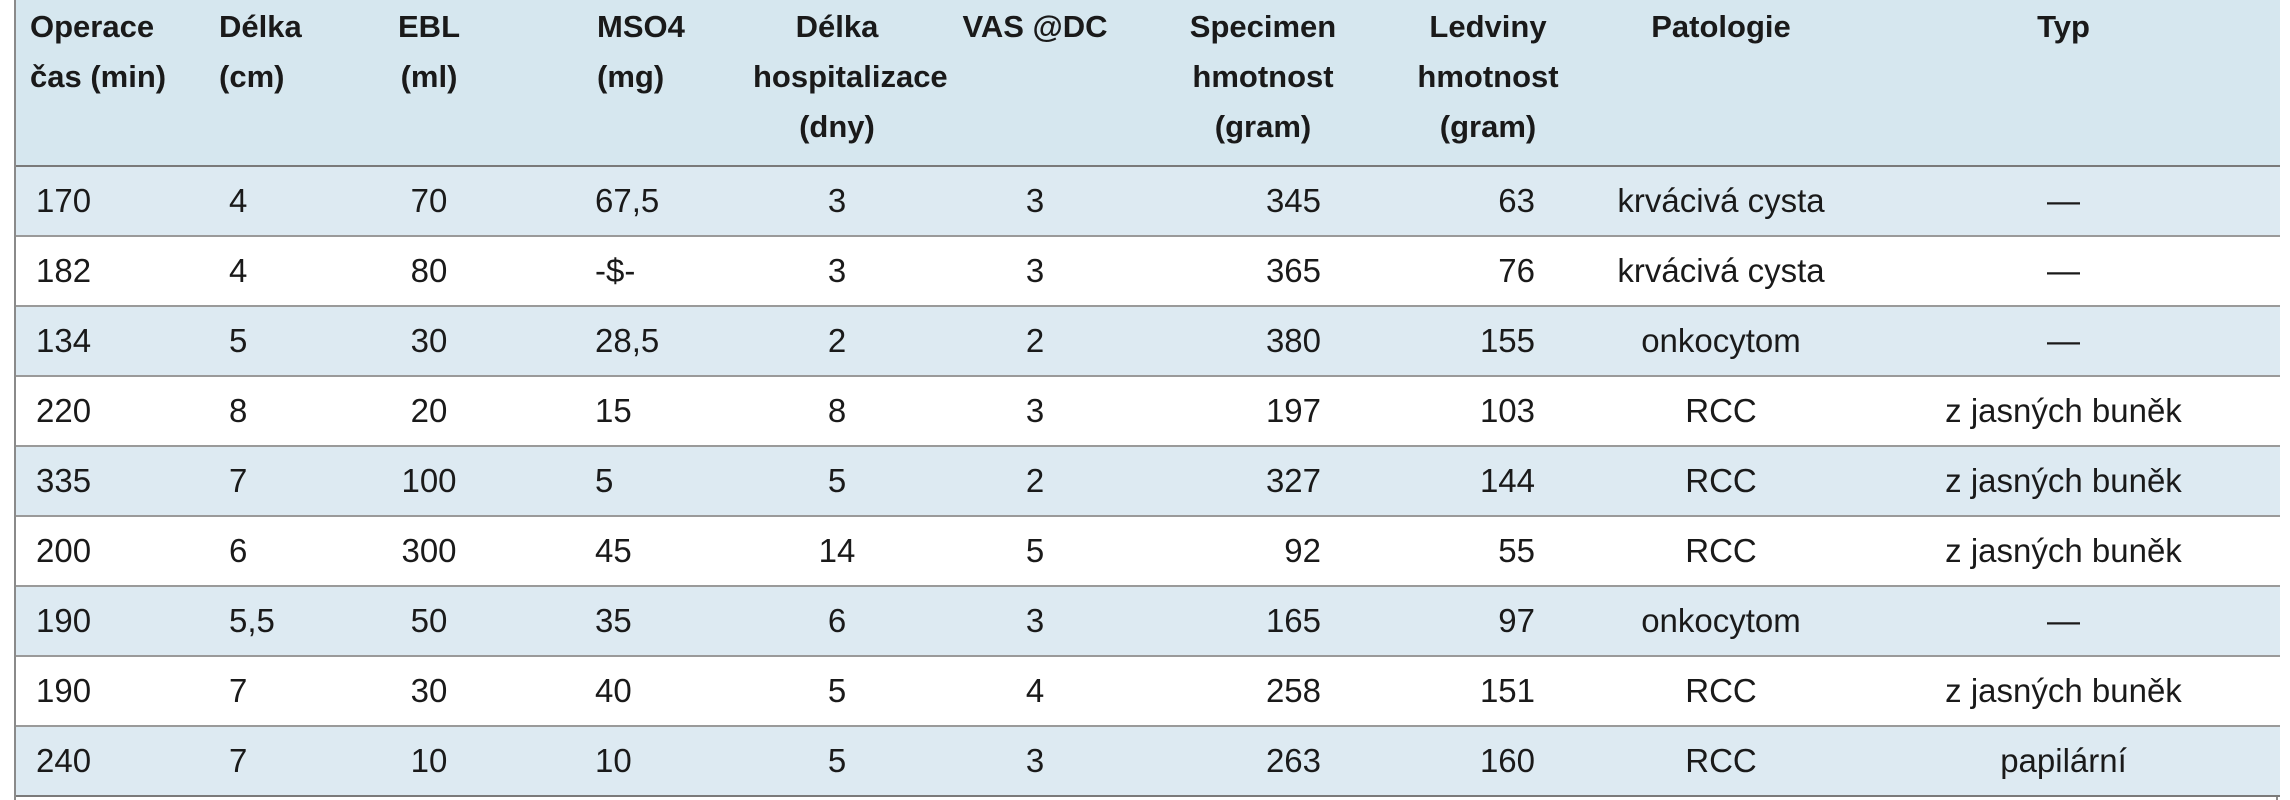 The image size is (2290, 800). I want to click on column-header: Typ, so click(2063, 83).